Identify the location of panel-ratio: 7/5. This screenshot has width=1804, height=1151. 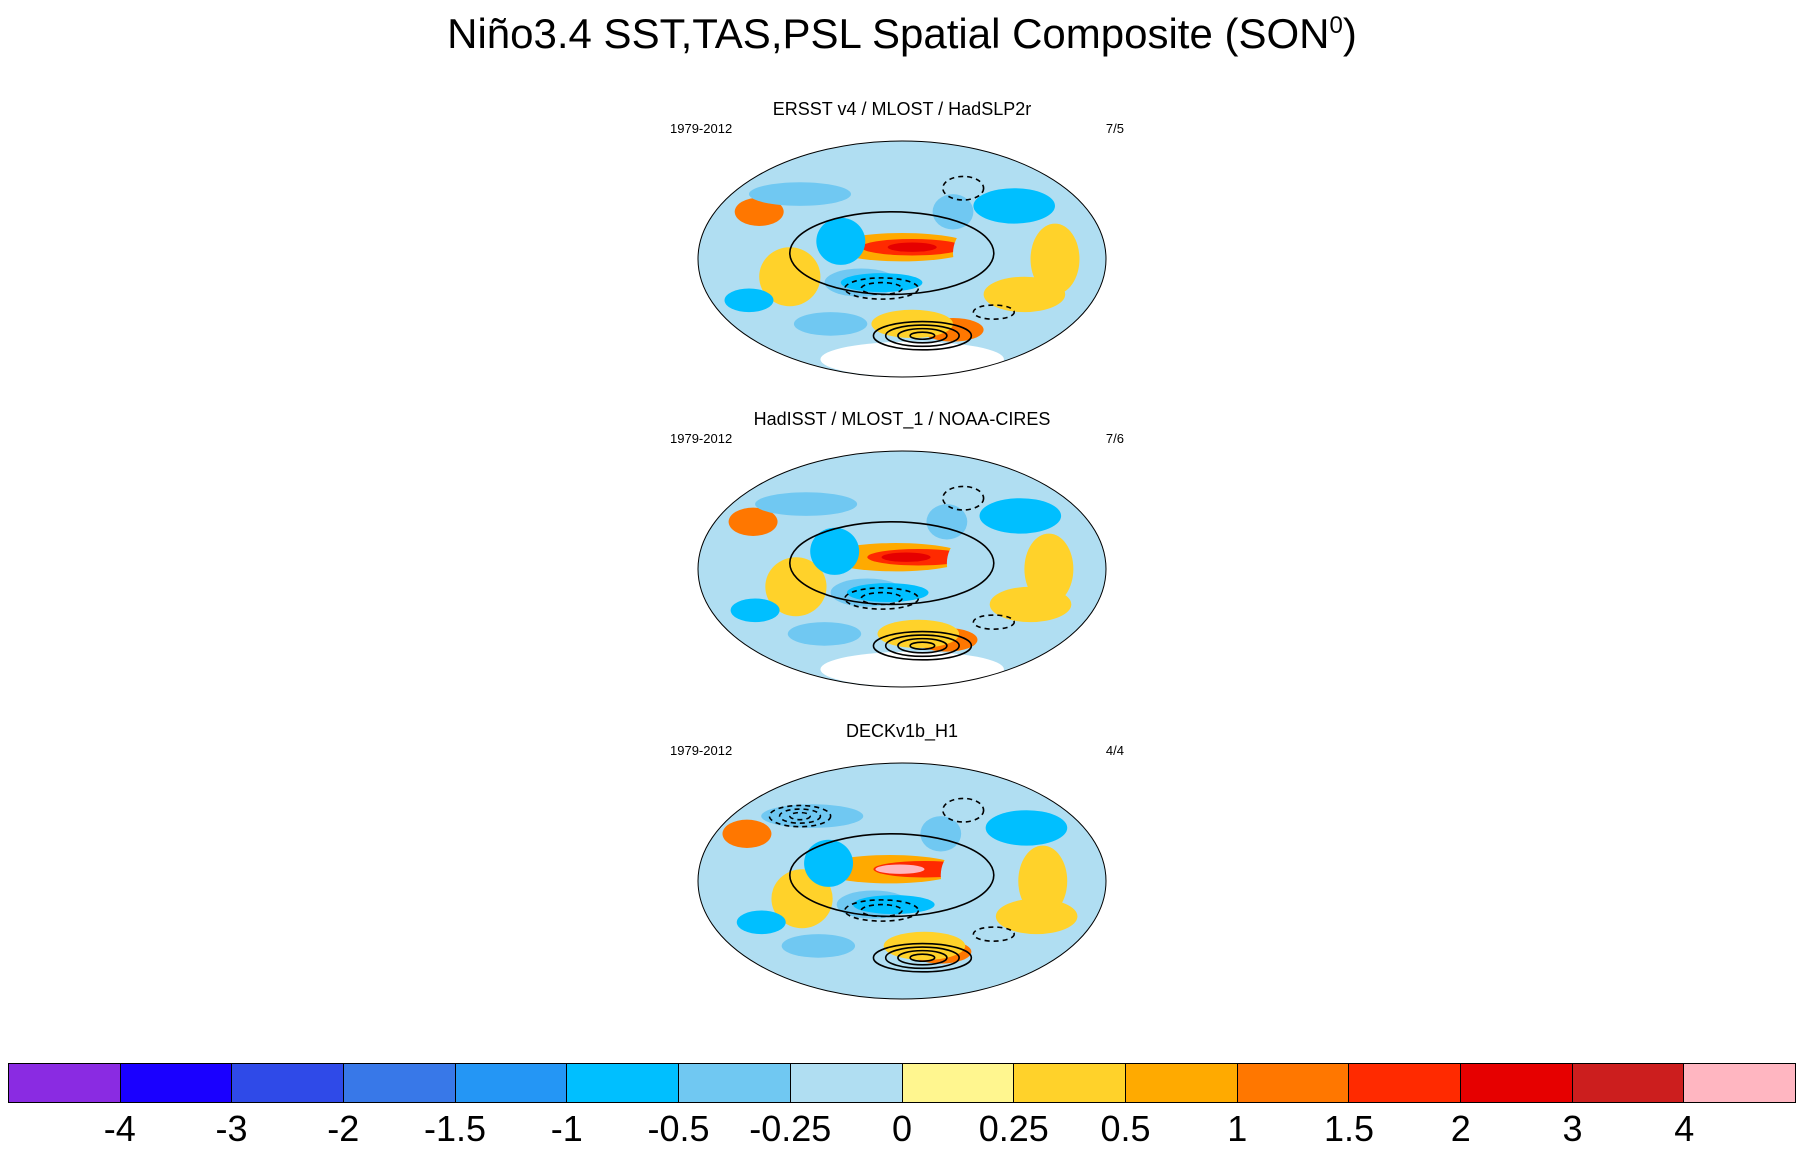
(1114, 128).